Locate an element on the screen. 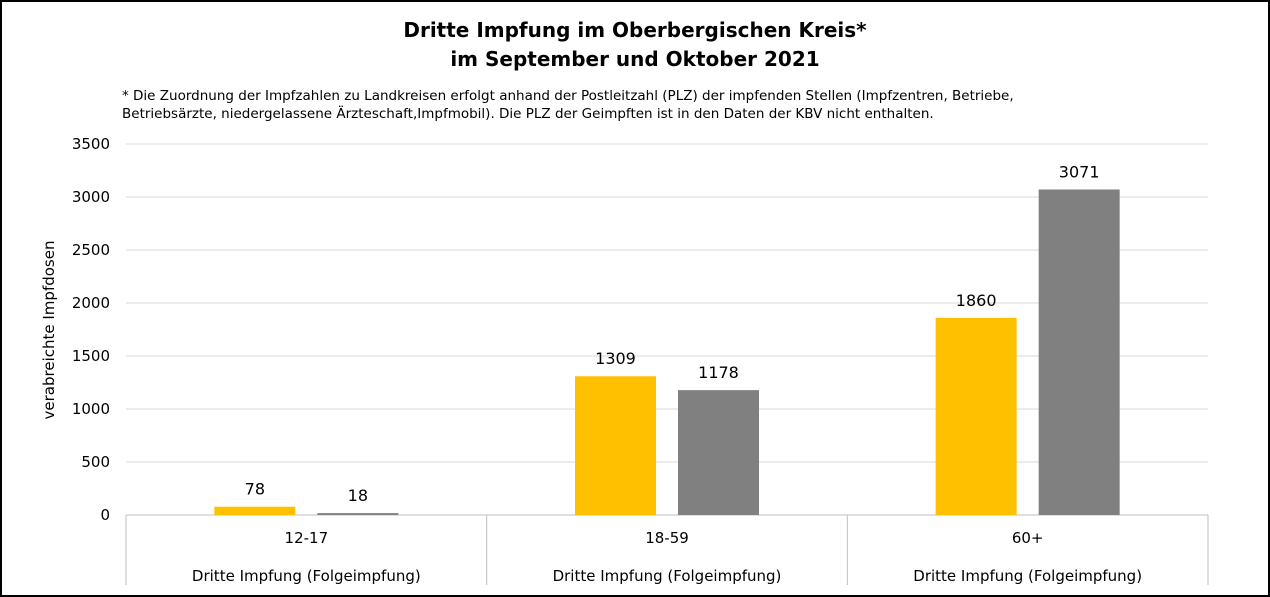 This screenshot has width=1270, height=597. chart-title-line-1: Dritte Impfung im Oberbergischen Kreis* is located at coordinates (635, 30).